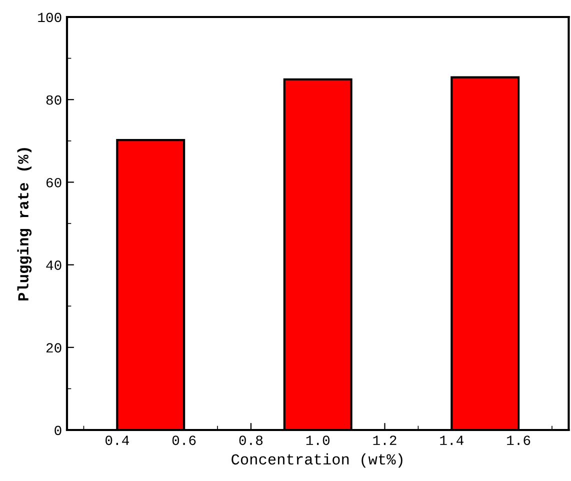 The image size is (571, 481). Describe the element at coordinates (184, 441) in the screenshot. I see `x-tick-label: 0.6` at that location.